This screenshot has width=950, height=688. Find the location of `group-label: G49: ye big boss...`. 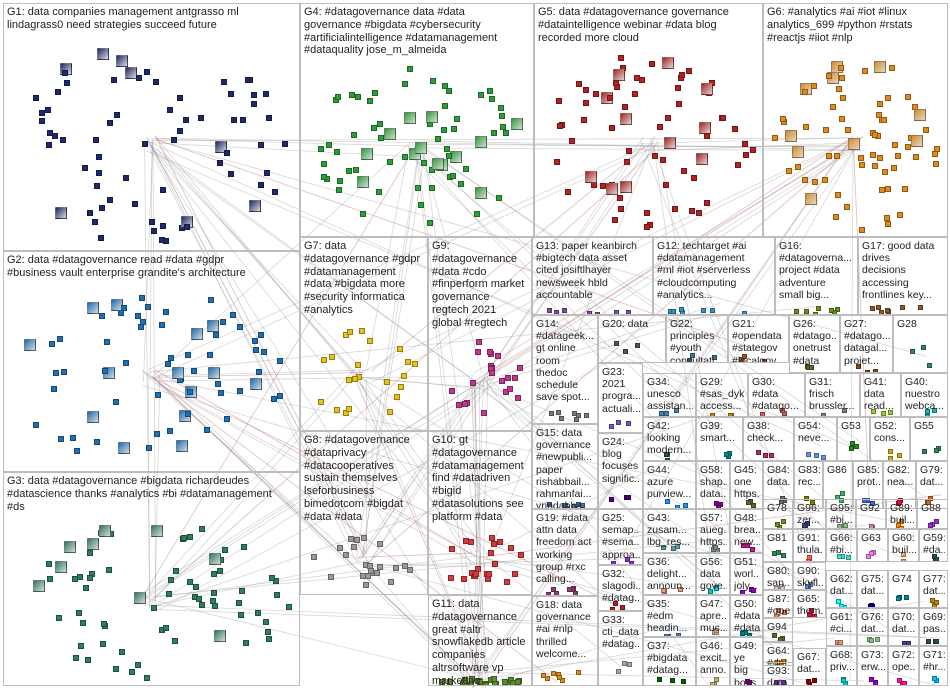

group-label: G49: ye big boss... is located at coordinates (747, 663).